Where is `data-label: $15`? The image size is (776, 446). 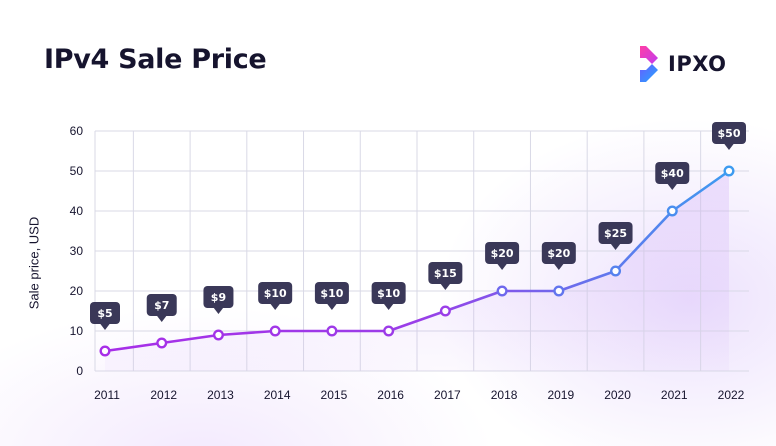
data-label: $15 is located at coordinates (445, 273).